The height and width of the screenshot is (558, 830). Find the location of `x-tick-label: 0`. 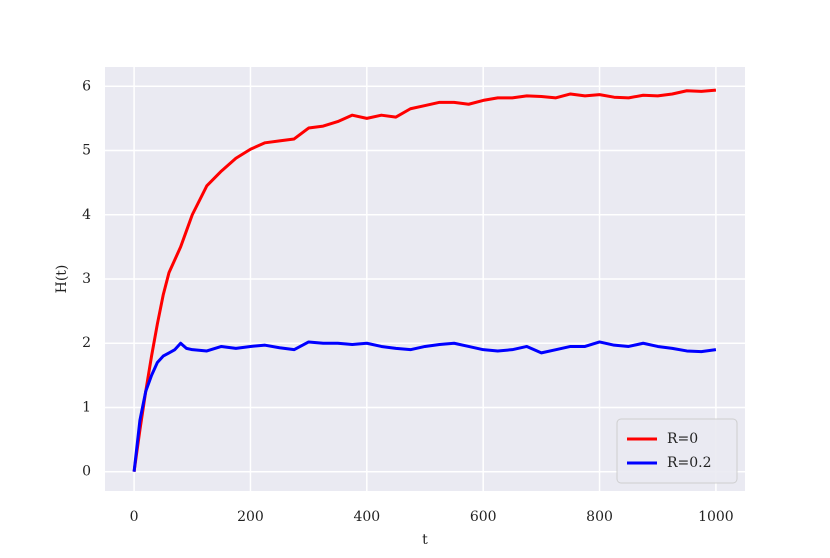

x-tick-label: 0 is located at coordinates (134, 517).